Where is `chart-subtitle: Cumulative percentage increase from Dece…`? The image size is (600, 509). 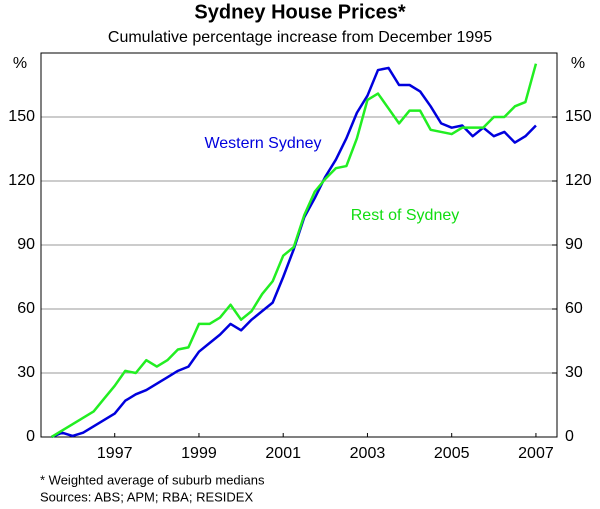
chart-subtitle: Cumulative percentage increase from Dece… is located at coordinates (300, 37).